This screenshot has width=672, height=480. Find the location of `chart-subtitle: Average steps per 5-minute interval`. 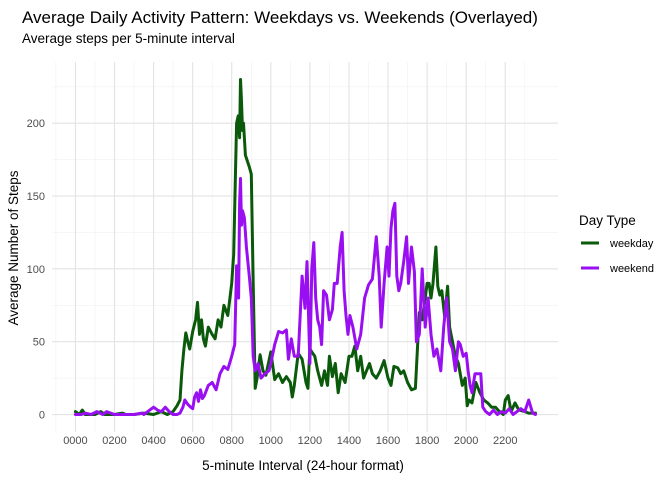

chart-subtitle: Average steps per 5-minute interval is located at coordinates (128, 38).